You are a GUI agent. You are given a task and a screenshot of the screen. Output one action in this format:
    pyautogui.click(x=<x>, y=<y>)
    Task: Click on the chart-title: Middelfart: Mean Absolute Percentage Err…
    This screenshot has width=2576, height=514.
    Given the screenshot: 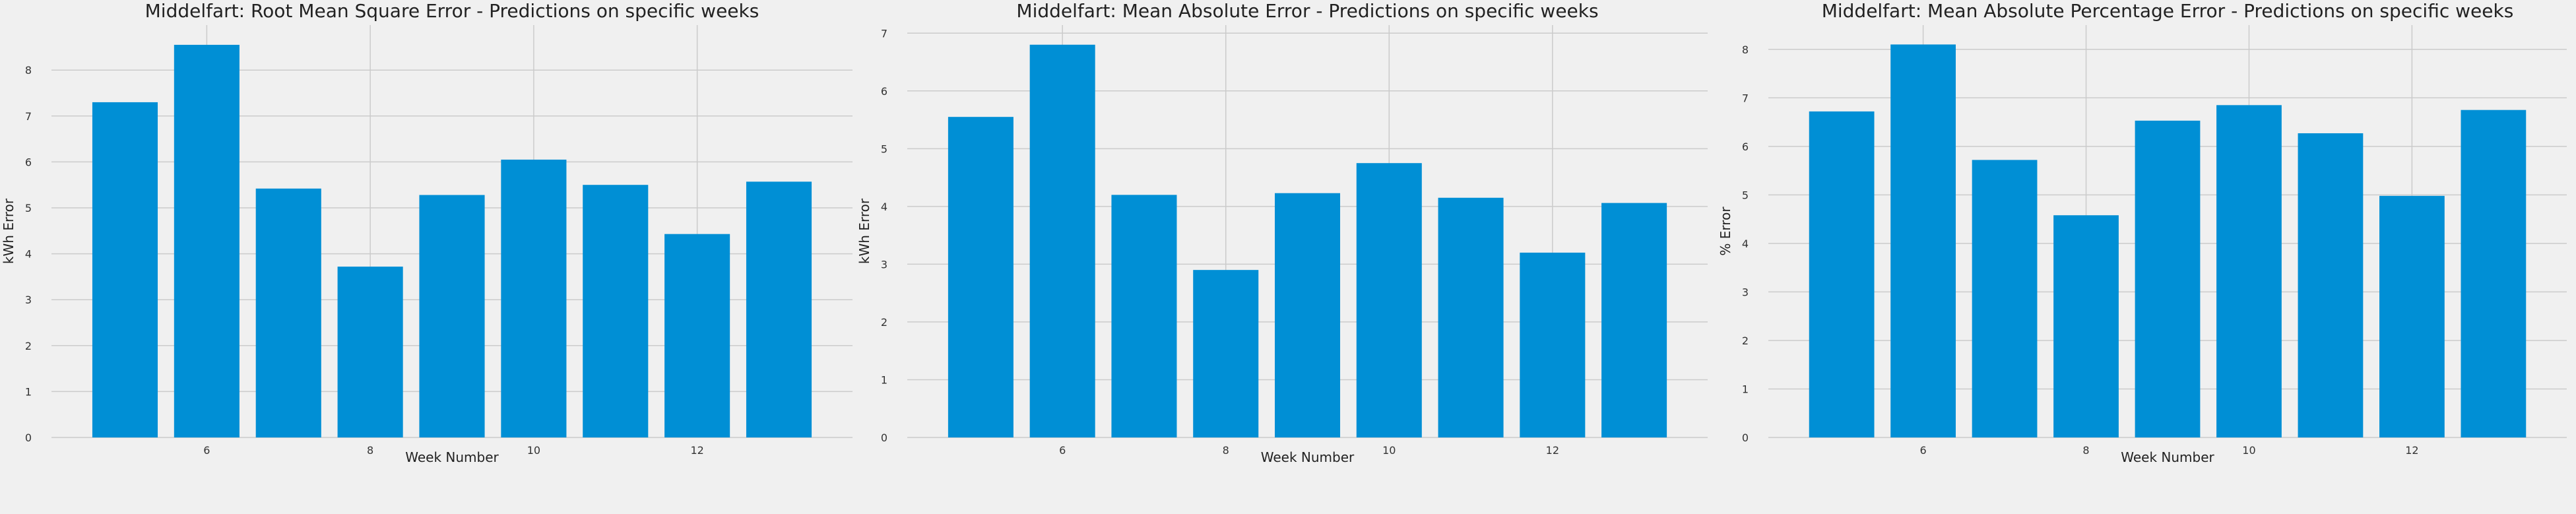 What is the action you would take?
    pyautogui.click(x=2168, y=11)
    